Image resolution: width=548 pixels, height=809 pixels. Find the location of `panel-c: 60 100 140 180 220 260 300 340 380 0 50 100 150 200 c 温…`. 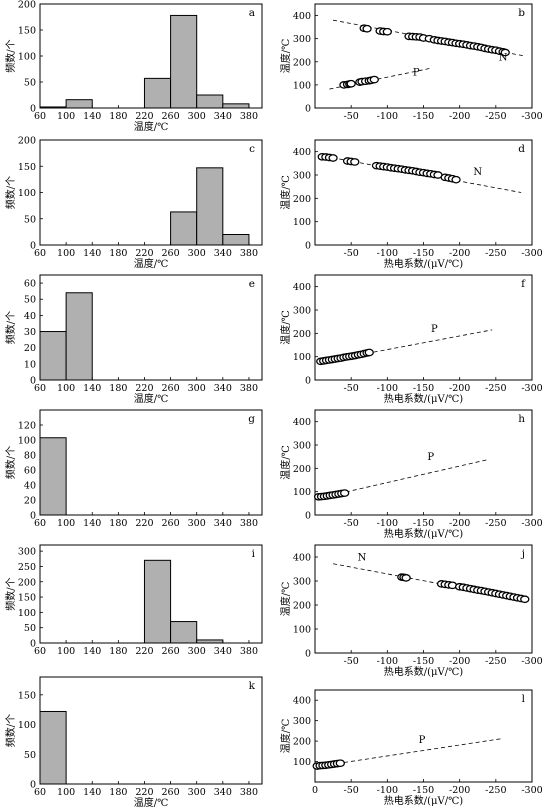

panel-c: 60 100 140 180 220 260 300 340 380 0 50 100 150 200 c 温… is located at coordinates (133, 203).